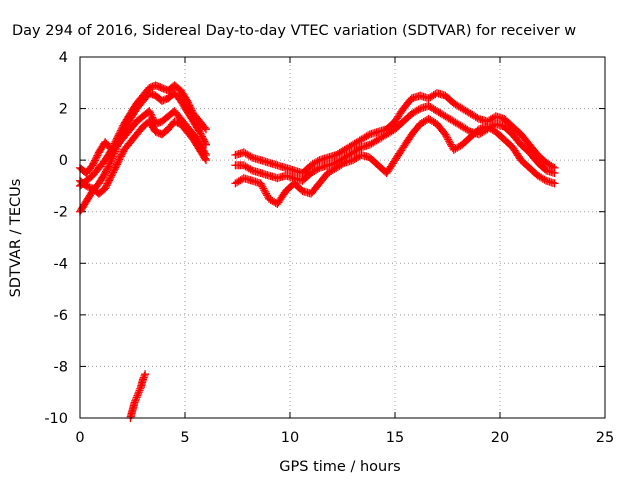 Image resolution: width=640 pixels, height=480 pixels. Describe the element at coordinates (63, 110) in the screenshot. I see `y-tick-label: 2` at that location.